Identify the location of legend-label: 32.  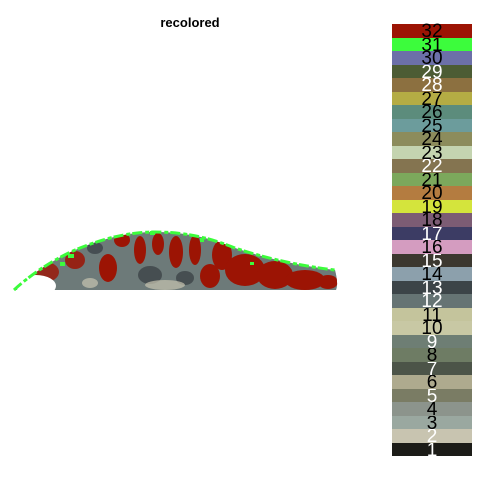
(432, 31).